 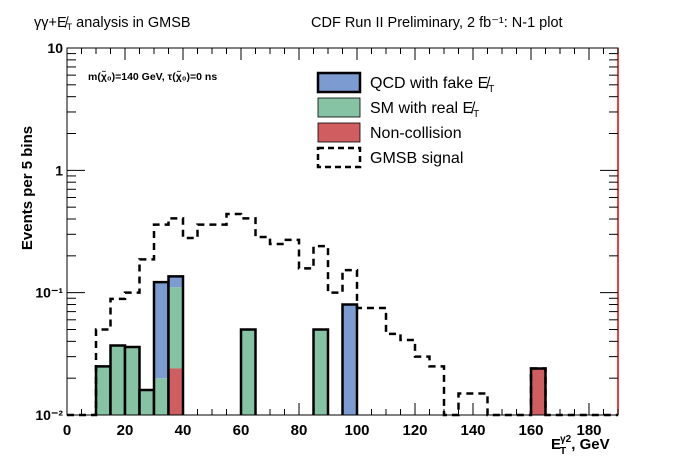 I want to click on x-axis-title: ETγ2, GeV, so click(x=580, y=445).